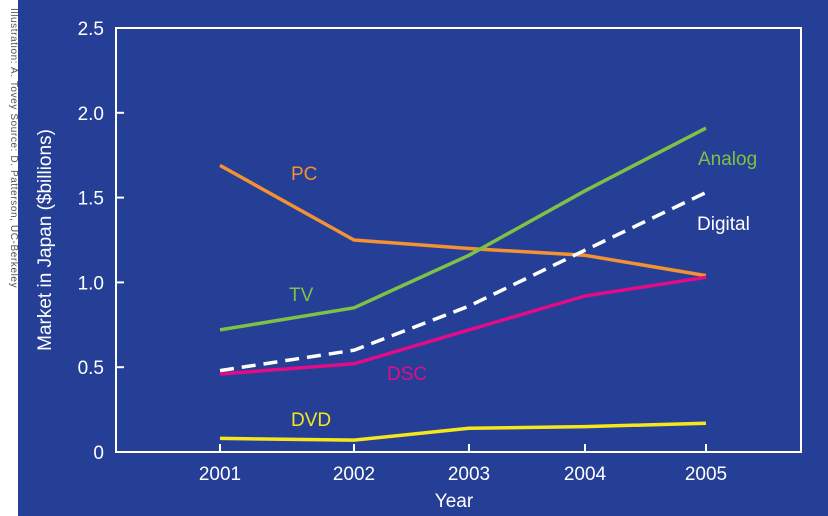 The width and height of the screenshot is (828, 516). I want to click on annotation-dsc: DSC, so click(407, 374).